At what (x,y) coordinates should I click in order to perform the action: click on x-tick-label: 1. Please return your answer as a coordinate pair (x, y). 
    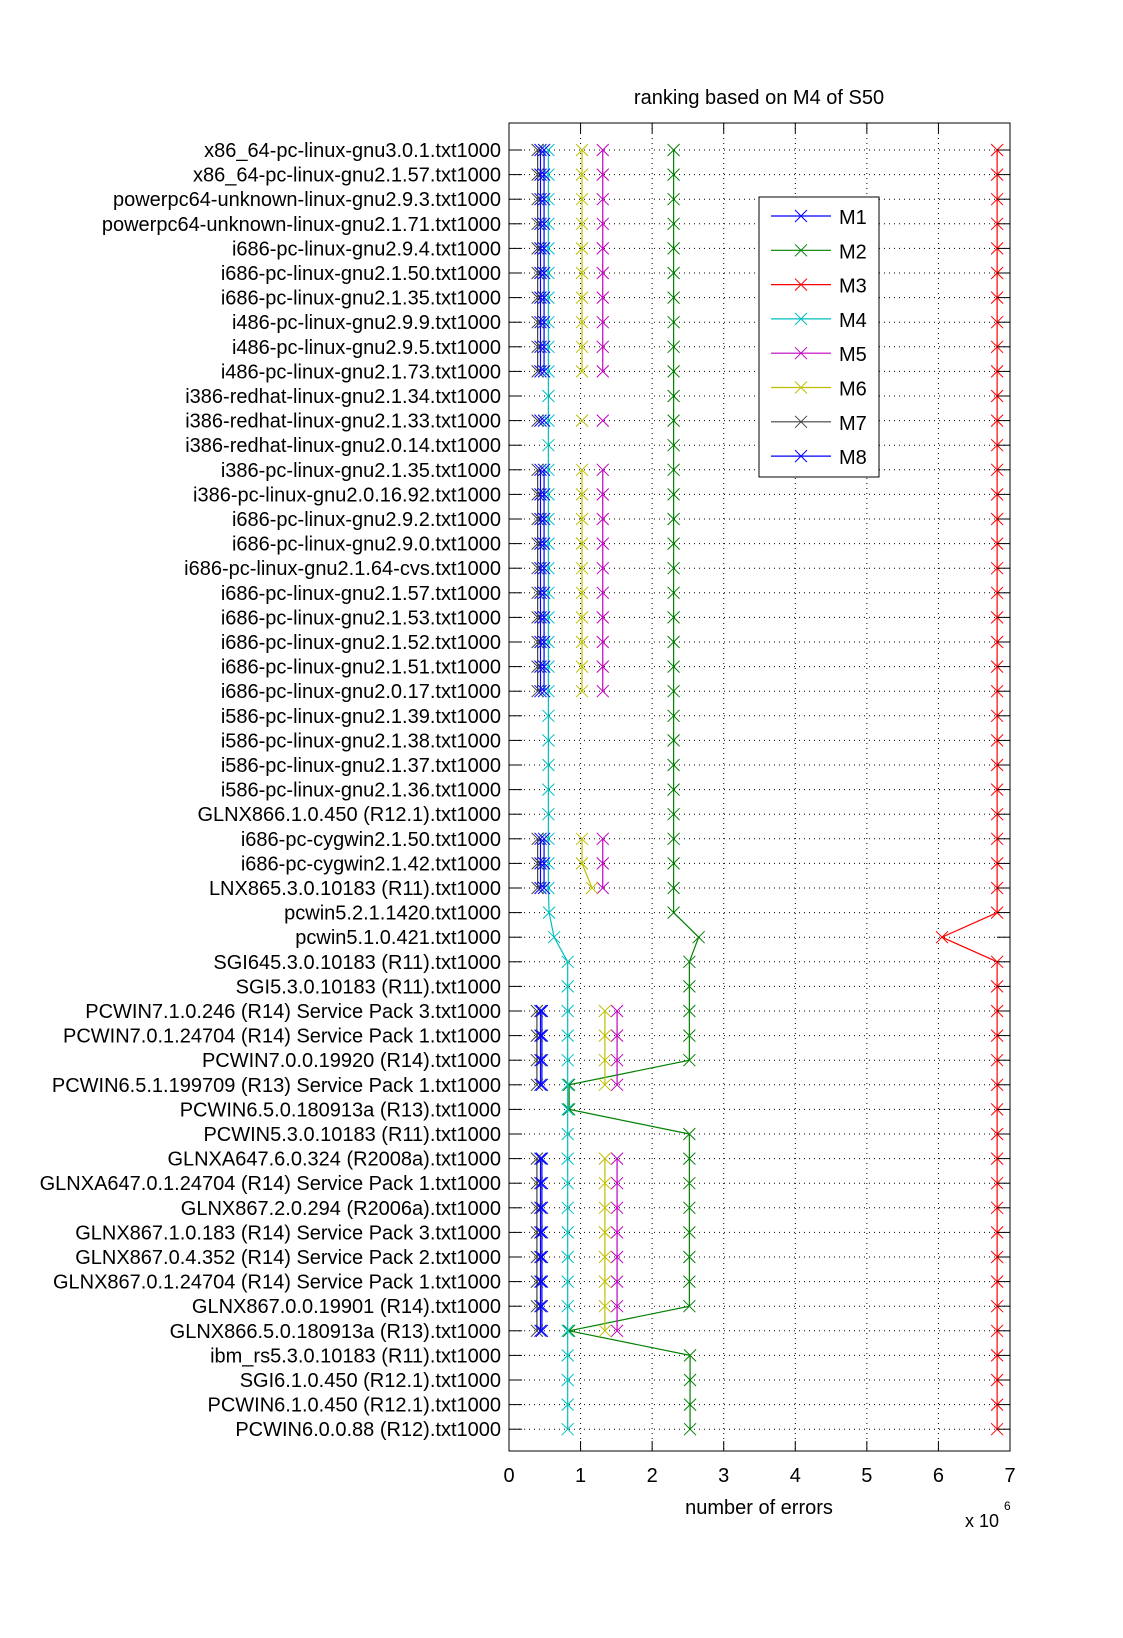
    Looking at the image, I should click on (580, 1476).